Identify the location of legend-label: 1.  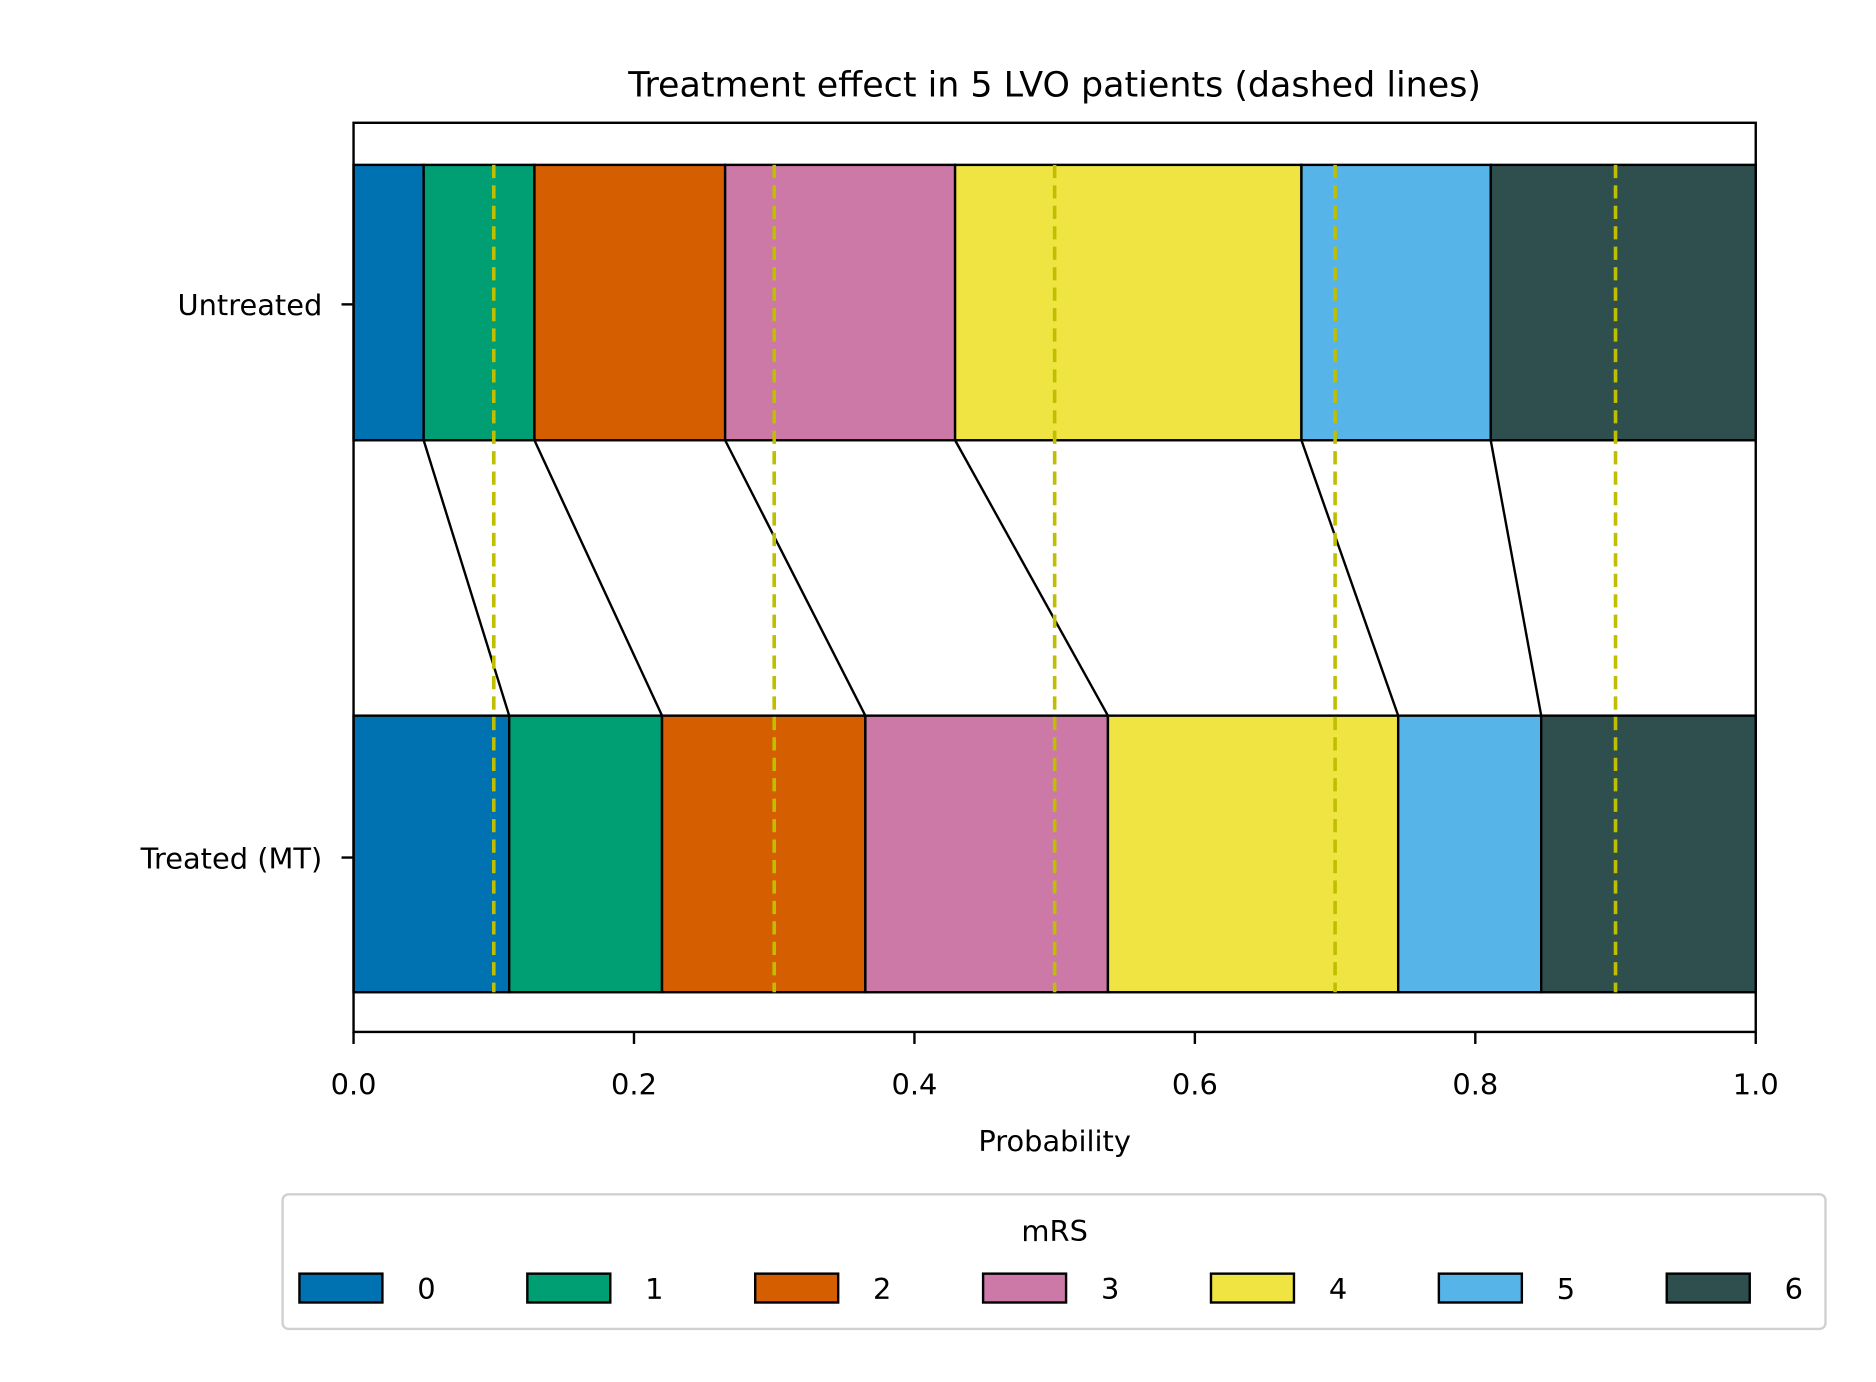
(654, 1289).